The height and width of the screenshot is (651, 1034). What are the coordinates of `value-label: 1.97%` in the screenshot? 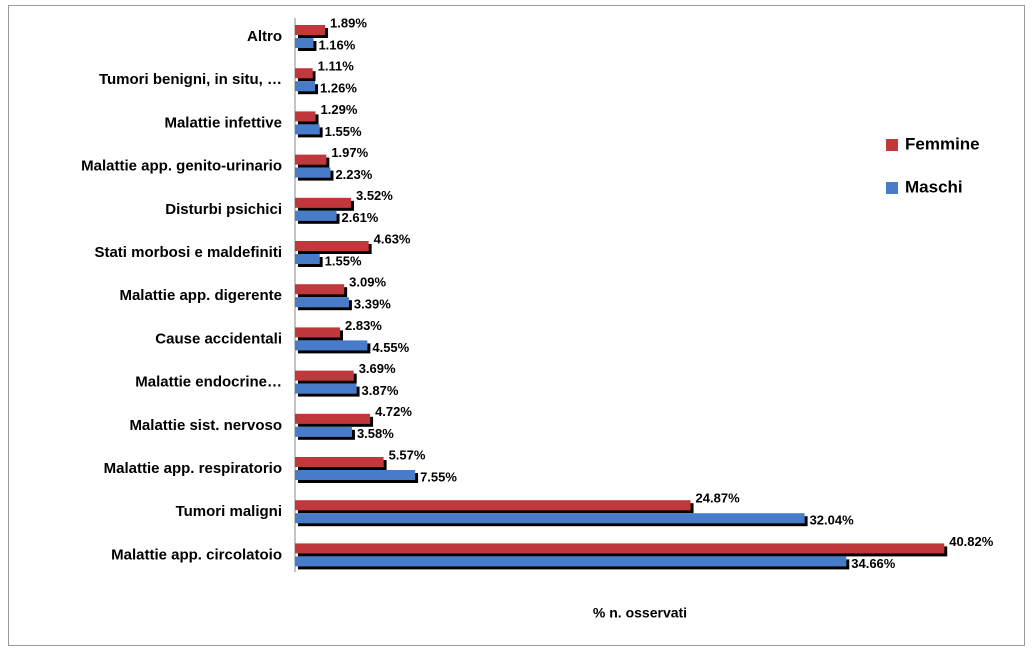 It's located at (349, 152).